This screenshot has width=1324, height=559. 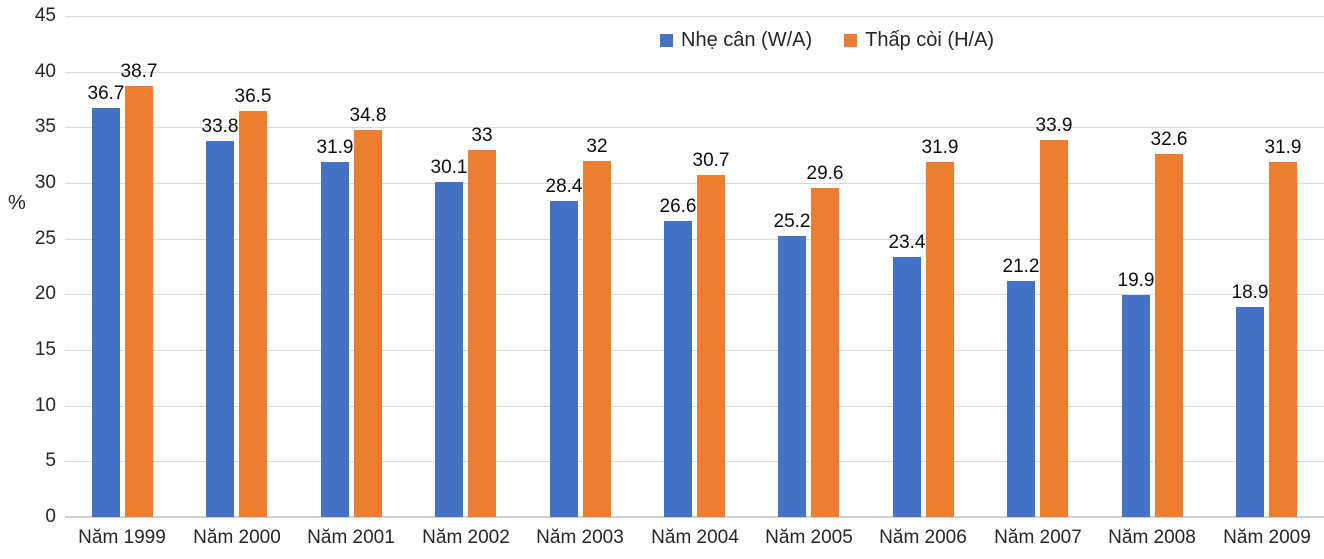 I want to click on data-label: 34.8, so click(x=368, y=115).